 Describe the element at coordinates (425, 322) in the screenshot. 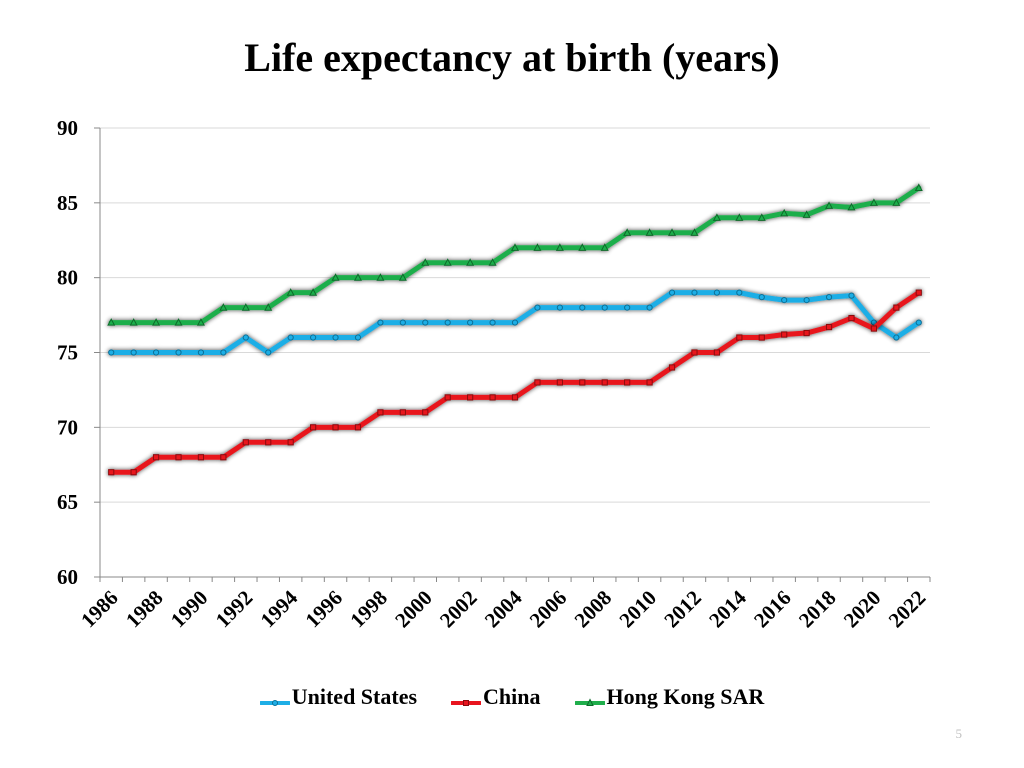

I see `point-united-states-2000` at that location.